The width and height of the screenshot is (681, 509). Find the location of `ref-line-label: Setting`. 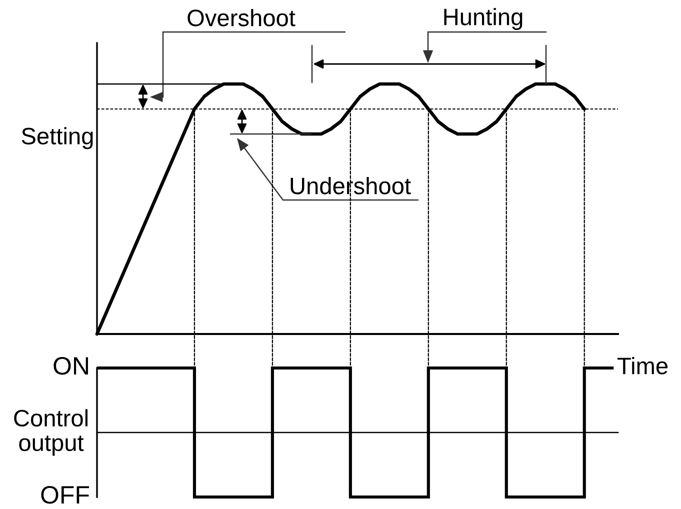

ref-line-label: Setting is located at coordinates (57, 138).